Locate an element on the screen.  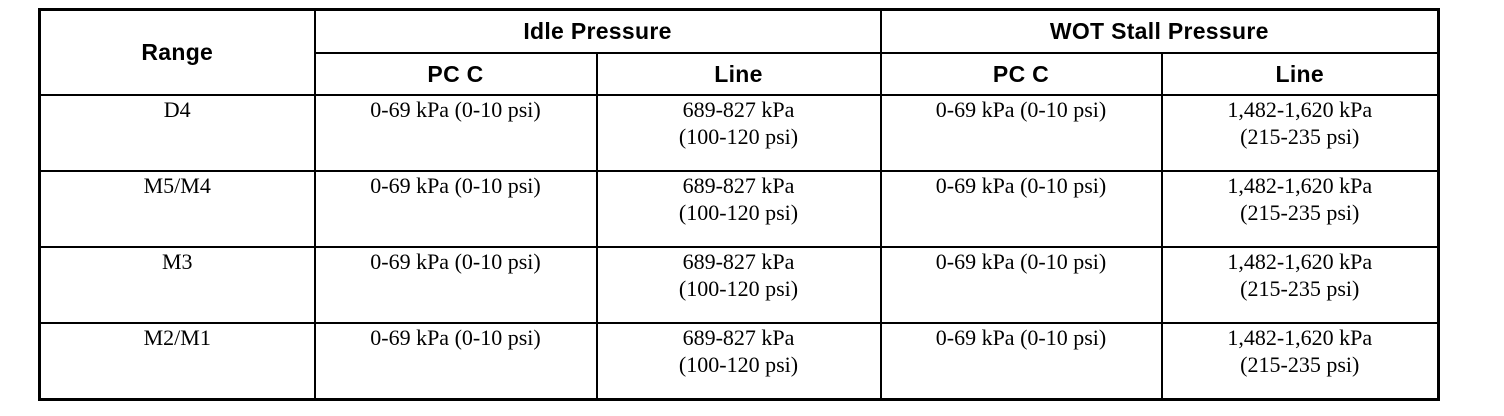
idle-line-column-header: Line is located at coordinates (738, 74).